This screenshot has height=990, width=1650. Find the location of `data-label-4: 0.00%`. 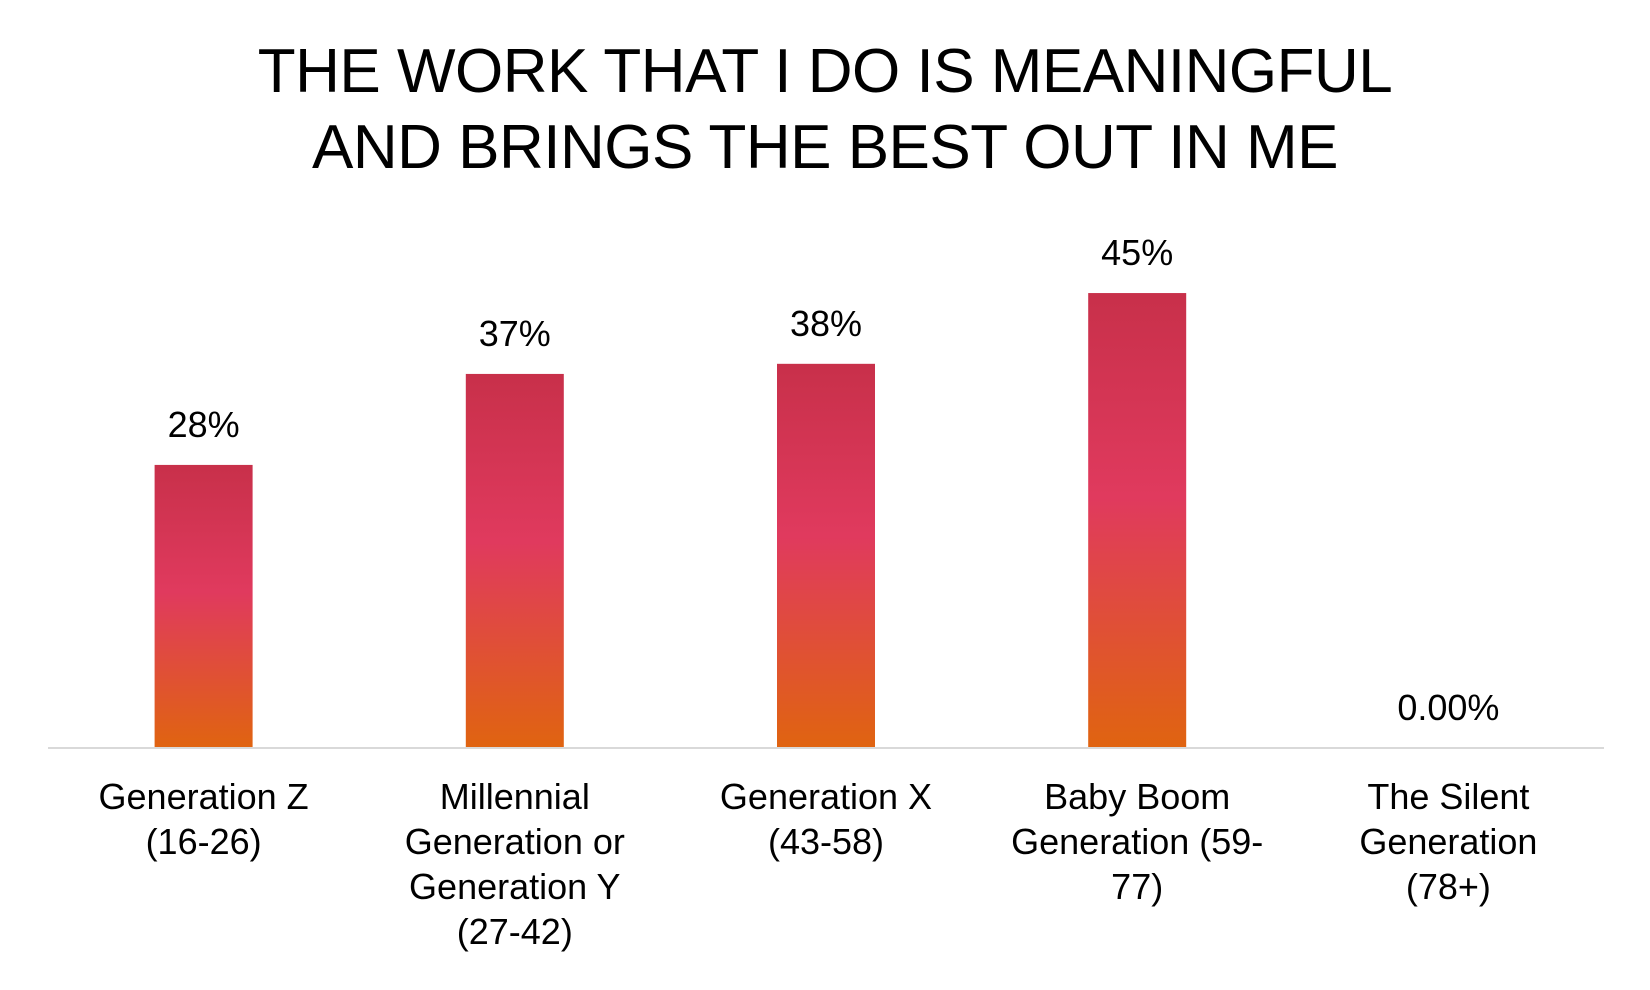

data-label-4: 0.00% is located at coordinates (1448, 707).